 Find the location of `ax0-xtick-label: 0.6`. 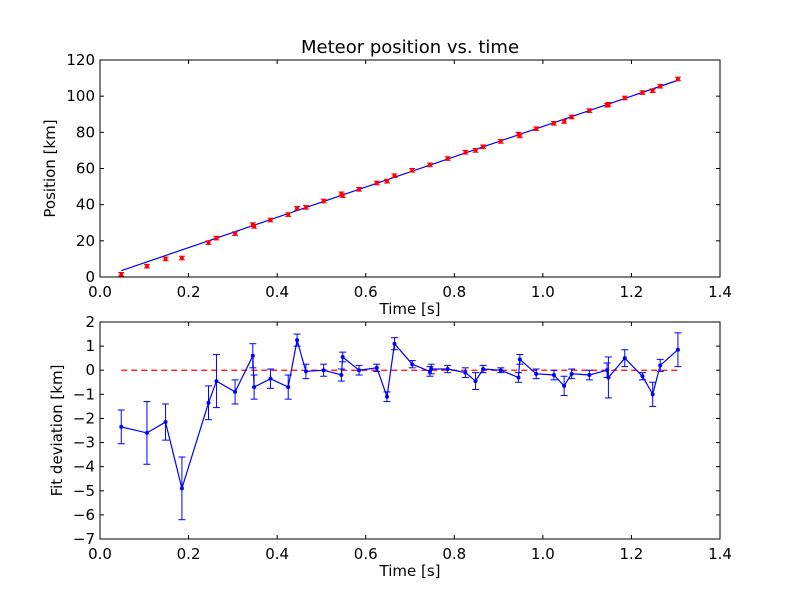

ax0-xtick-label: 0.6 is located at coordinates (366, 292).